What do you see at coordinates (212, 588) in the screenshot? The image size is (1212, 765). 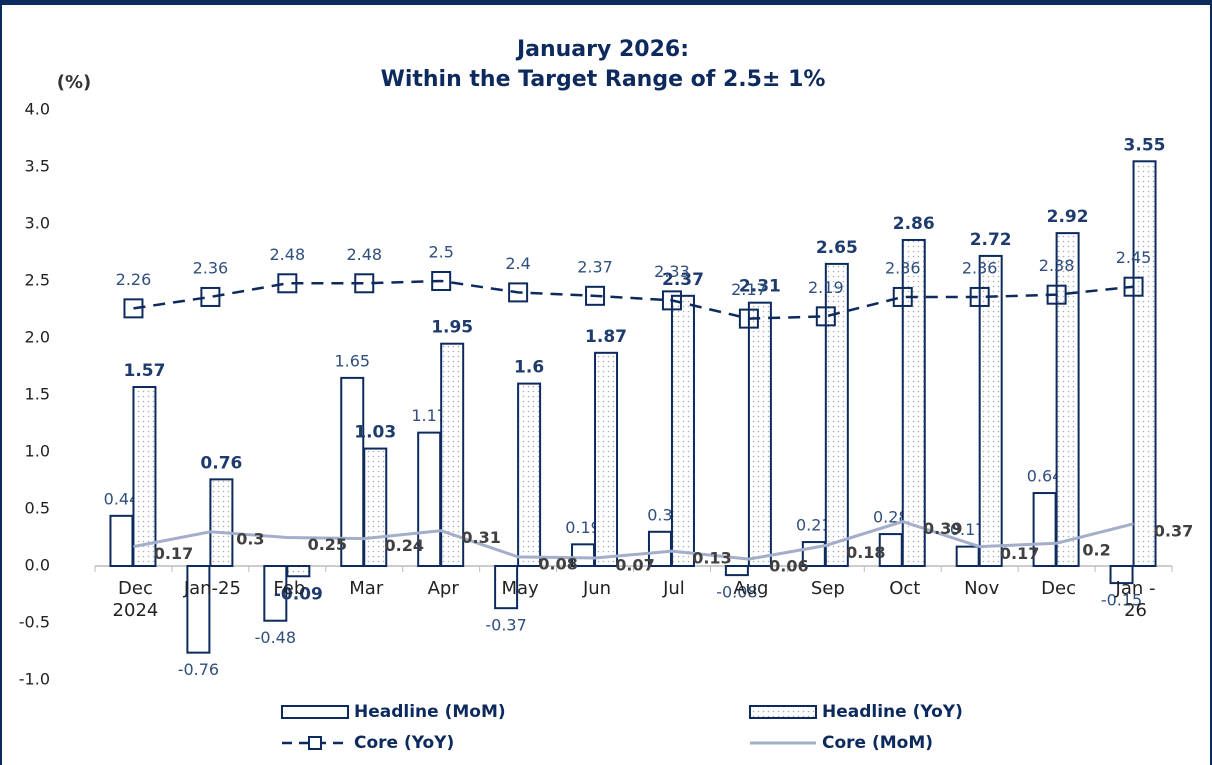 I see `x-tick-label: Jan-25` at bounding box center [212, 588].